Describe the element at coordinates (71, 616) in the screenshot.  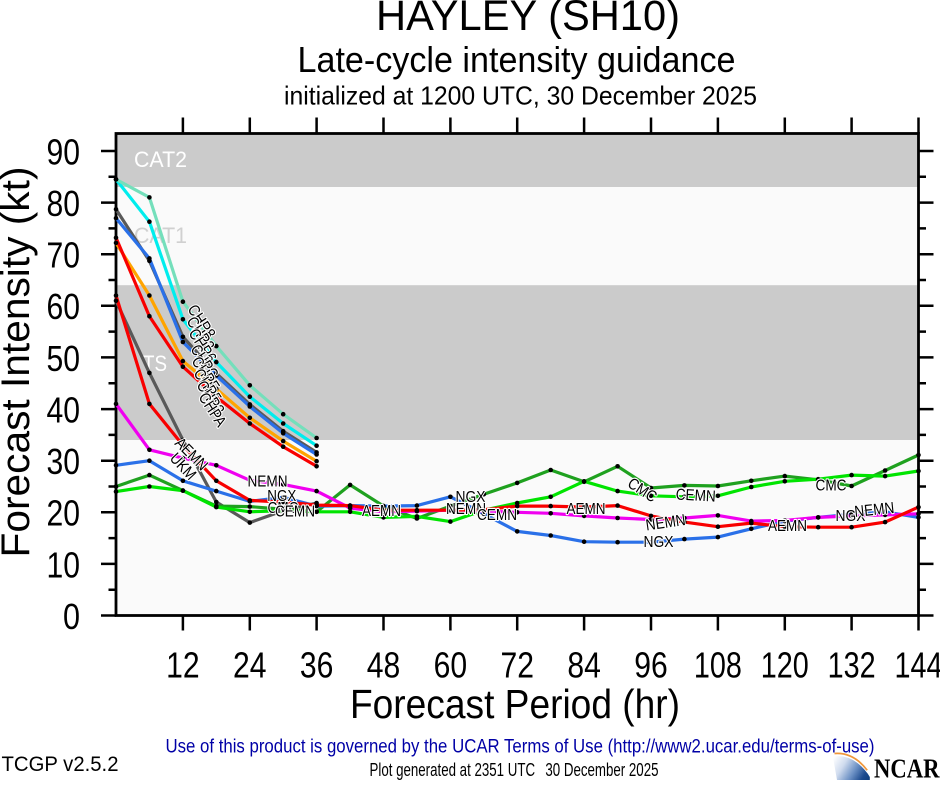
I see `svg-text: 0` at that location.